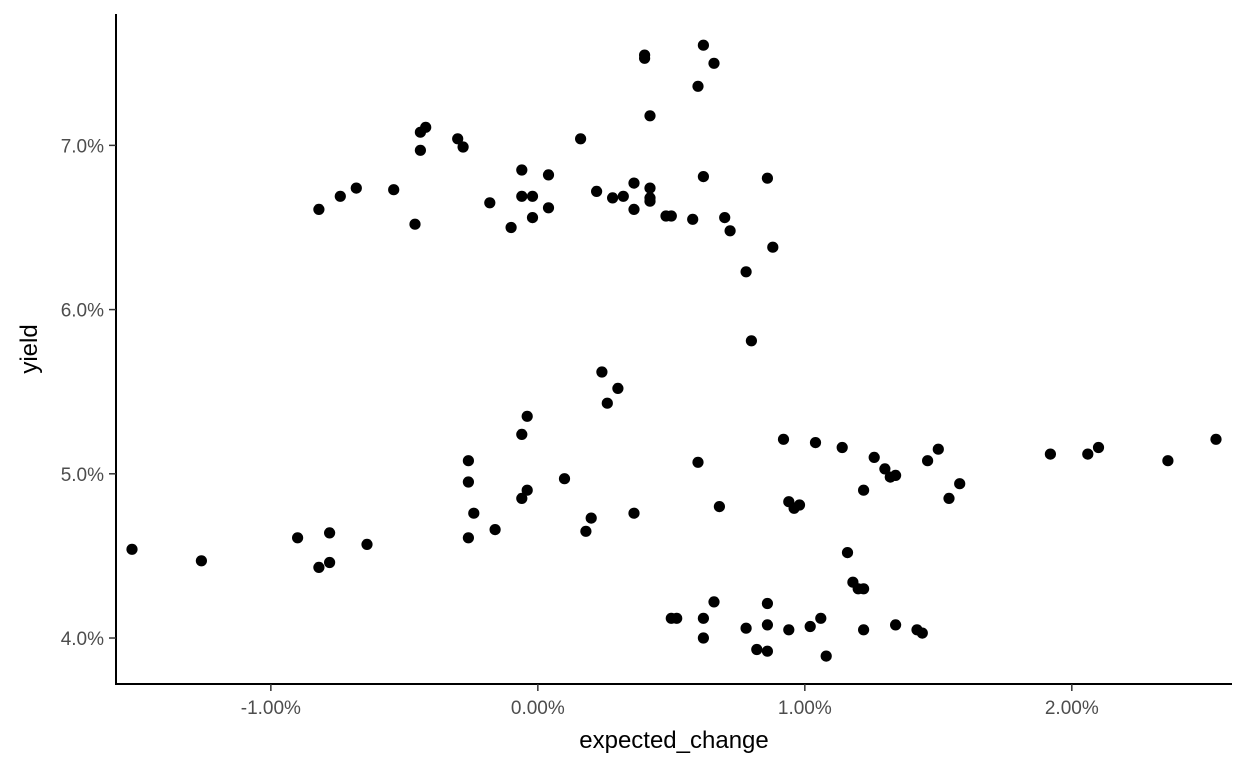 This screenshot has height=768, width=1248. What do you see at coordinates (805, 708) in the screenshot?
I see `x-tick-label: 1.00%` at bounding box center [805, 708].